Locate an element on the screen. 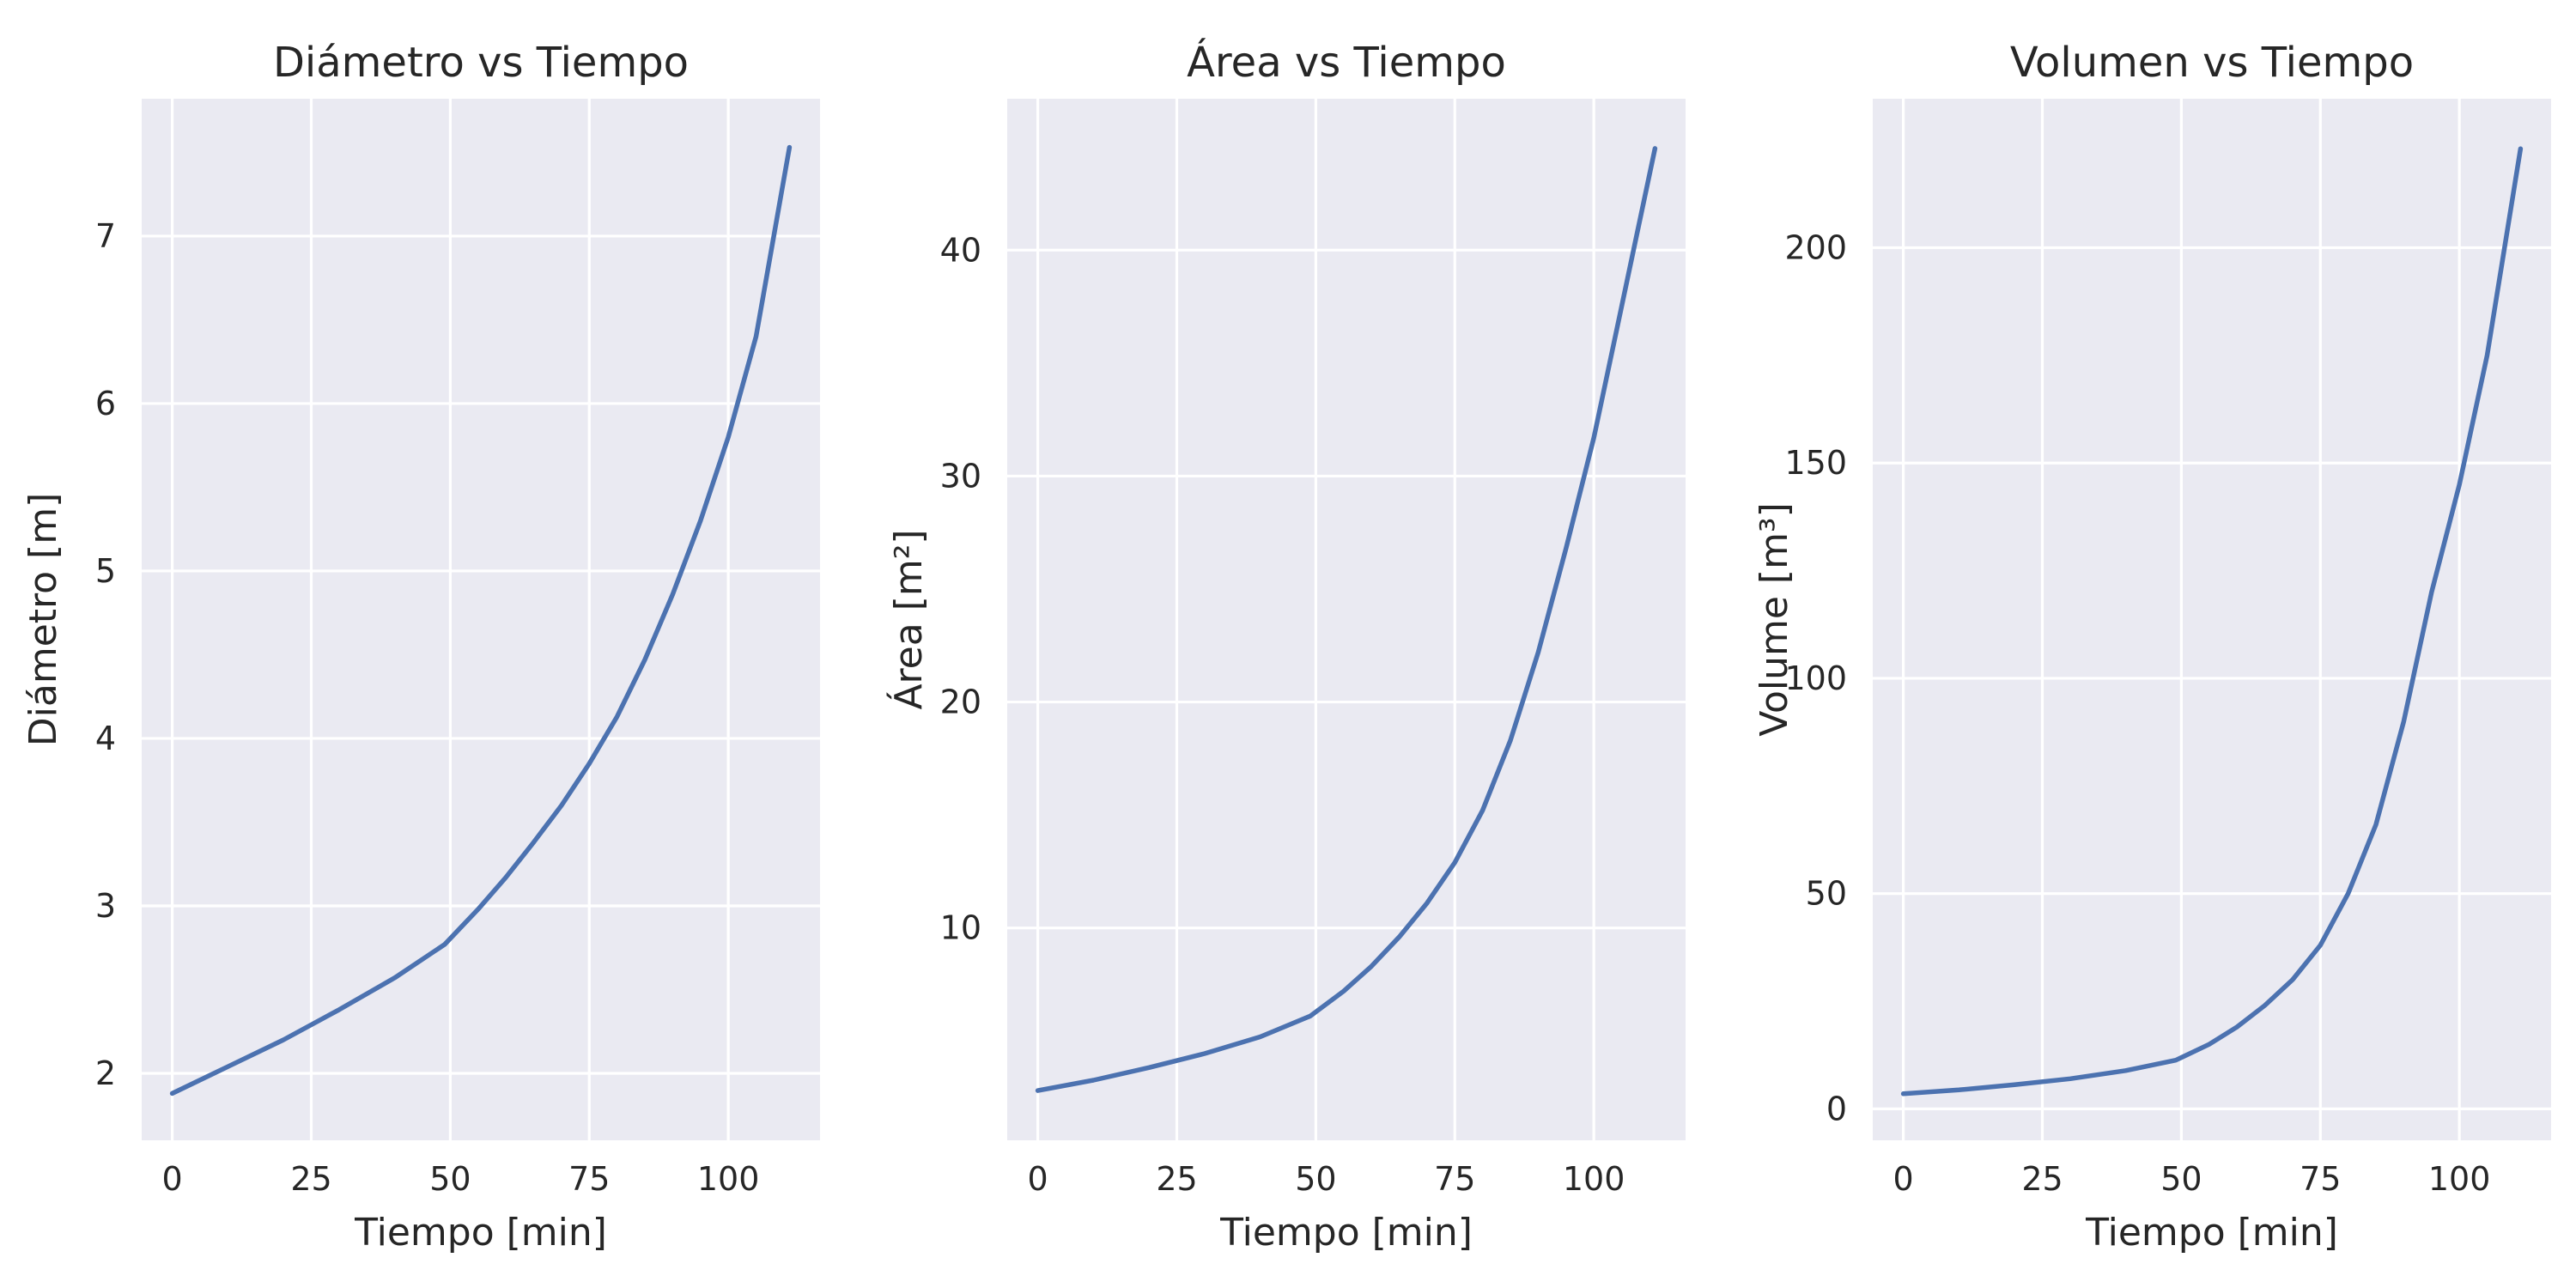 Image resolution: width=2576 pixels, height=1288 pixels. y-tick-label: 0 is located at coordinates (1836, 1108).